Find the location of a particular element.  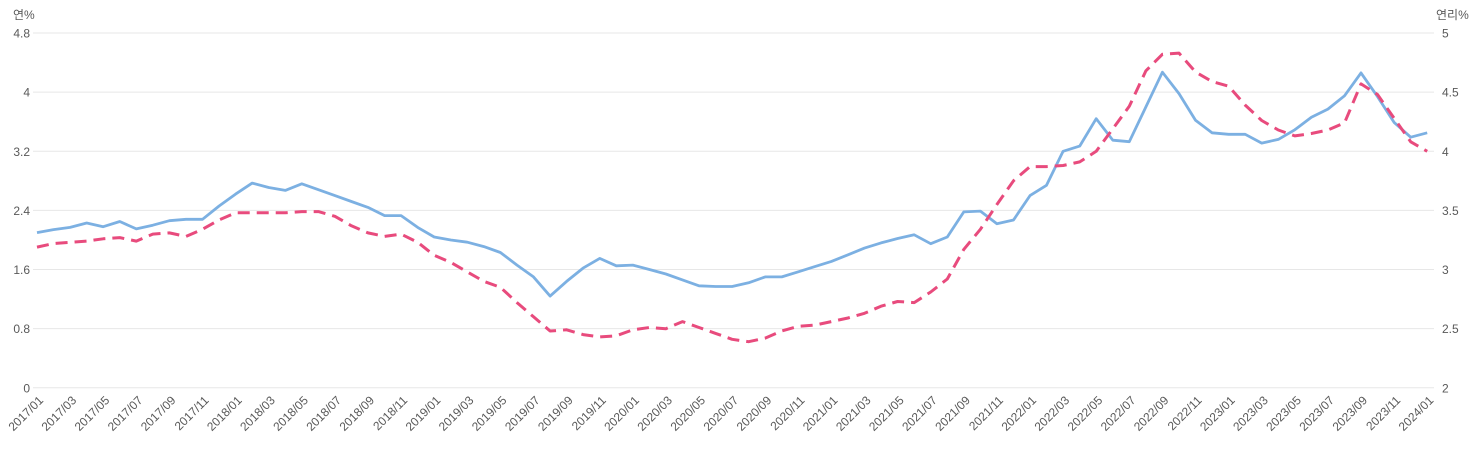

x-tick-label: 2023/11 is located at coordinates (1383, 413).